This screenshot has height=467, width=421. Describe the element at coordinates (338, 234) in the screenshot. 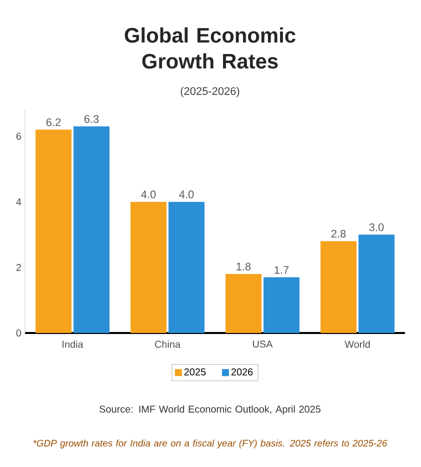

I see `data-label: 2.8` at that location.